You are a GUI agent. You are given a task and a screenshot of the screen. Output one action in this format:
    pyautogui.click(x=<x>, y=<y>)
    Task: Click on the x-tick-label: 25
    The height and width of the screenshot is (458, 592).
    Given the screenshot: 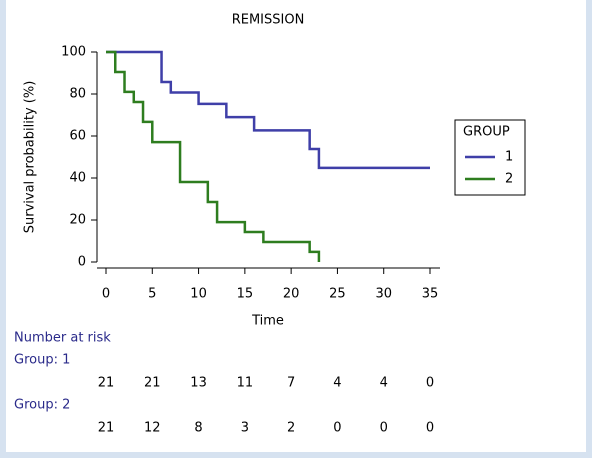 What is the action you would take?
    pyautogui.click(x=337, y=294)
    